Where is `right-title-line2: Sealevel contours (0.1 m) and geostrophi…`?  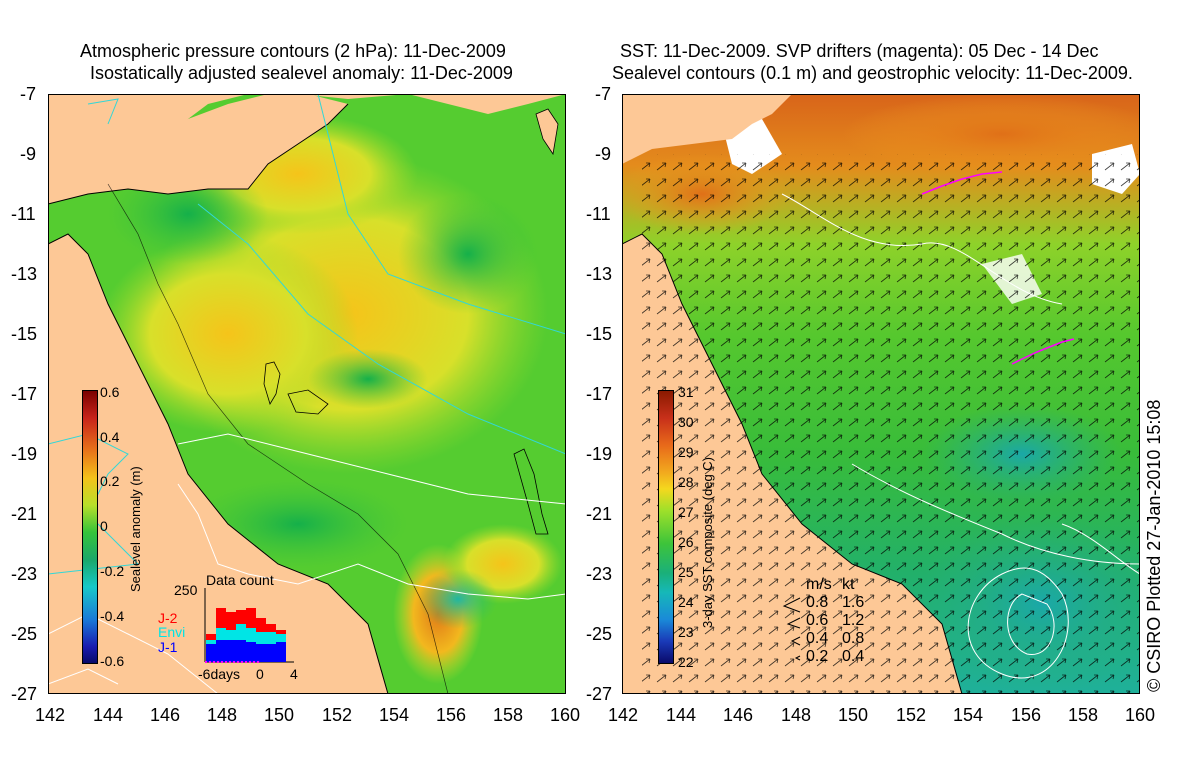
right-title-line2: Sealevel contours (0.1 m) and geostrophi… is located at coordinates (870, 73).